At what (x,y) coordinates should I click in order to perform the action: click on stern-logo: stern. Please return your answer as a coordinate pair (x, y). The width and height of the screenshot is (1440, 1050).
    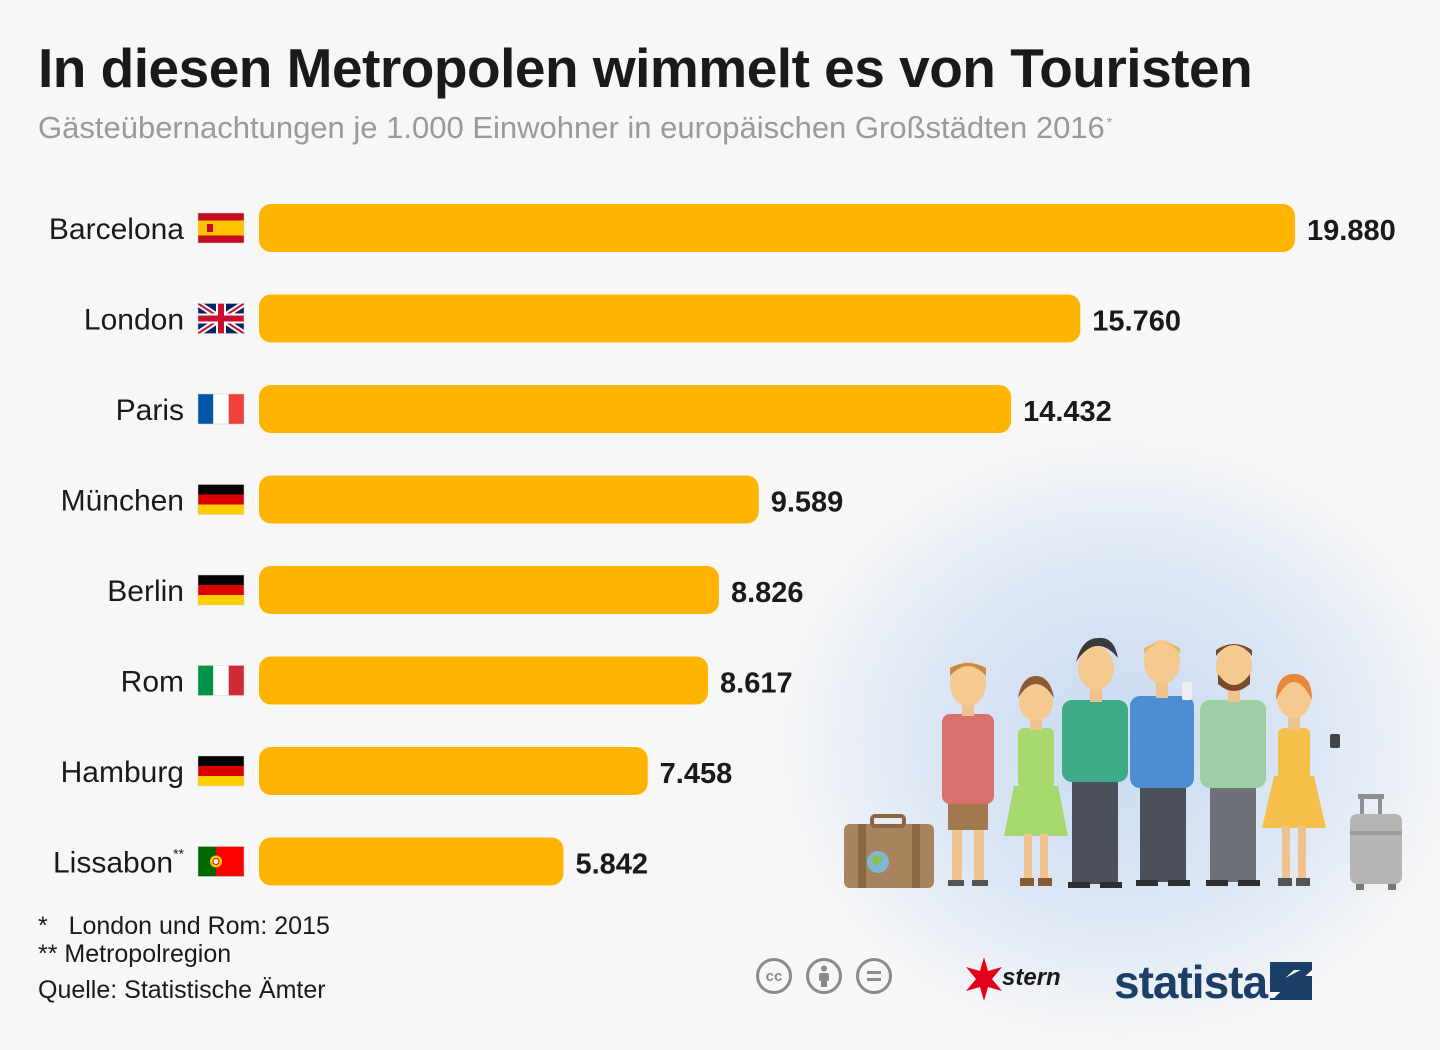
    Looking at the image, I should click on (1013, 979).